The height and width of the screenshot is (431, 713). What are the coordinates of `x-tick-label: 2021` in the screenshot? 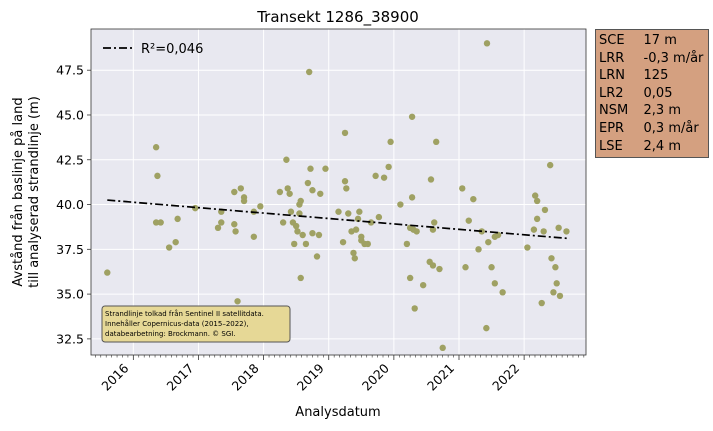 It's located at (440, 377).